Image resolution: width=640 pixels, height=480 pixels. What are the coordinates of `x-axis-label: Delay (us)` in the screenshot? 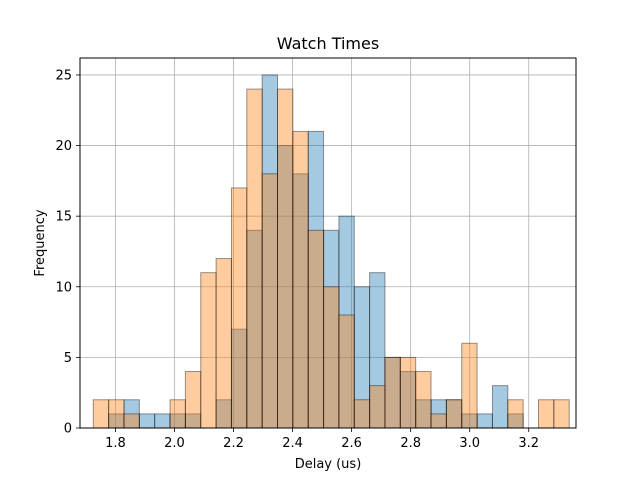 It's located at (328, 464).